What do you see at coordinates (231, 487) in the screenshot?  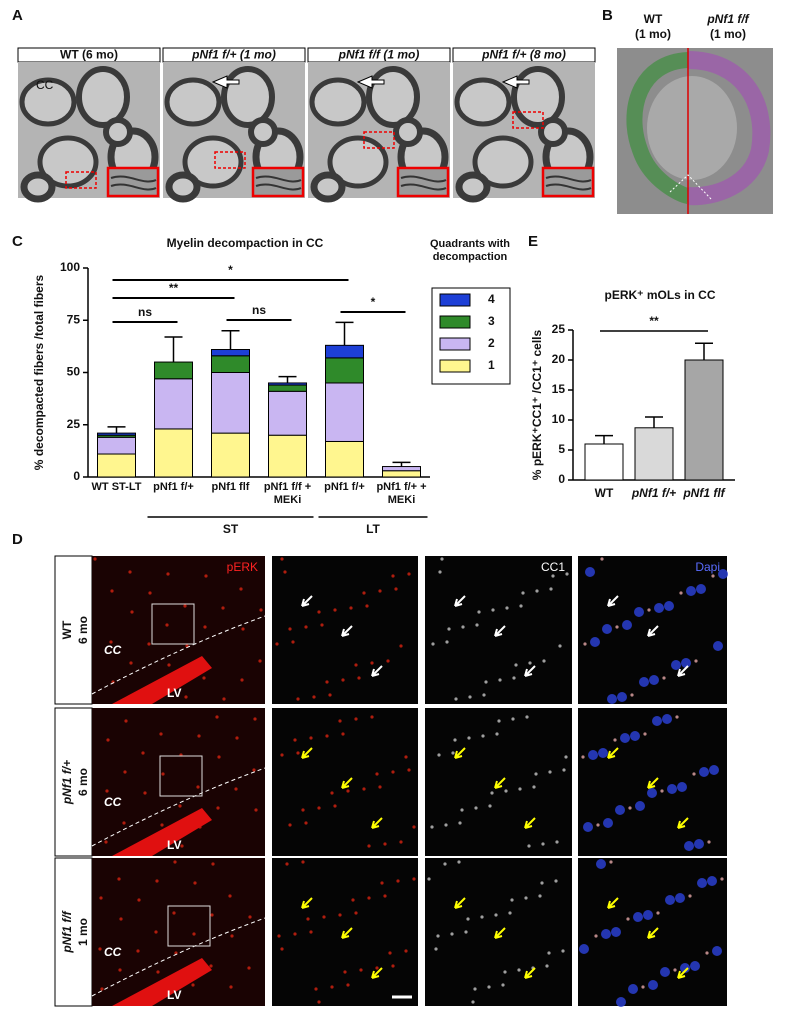 I see `x-tick-label-box: pNf1 flf` at bounding box center [231, 487].